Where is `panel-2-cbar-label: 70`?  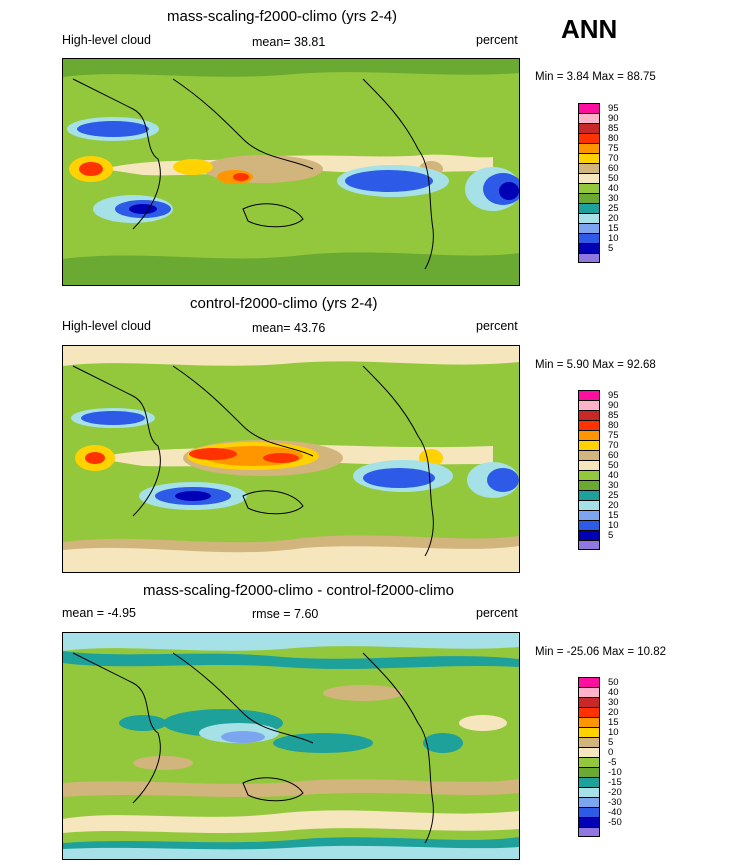 panel-2-cbar-label: 70 is located at coordinates (613, 445).